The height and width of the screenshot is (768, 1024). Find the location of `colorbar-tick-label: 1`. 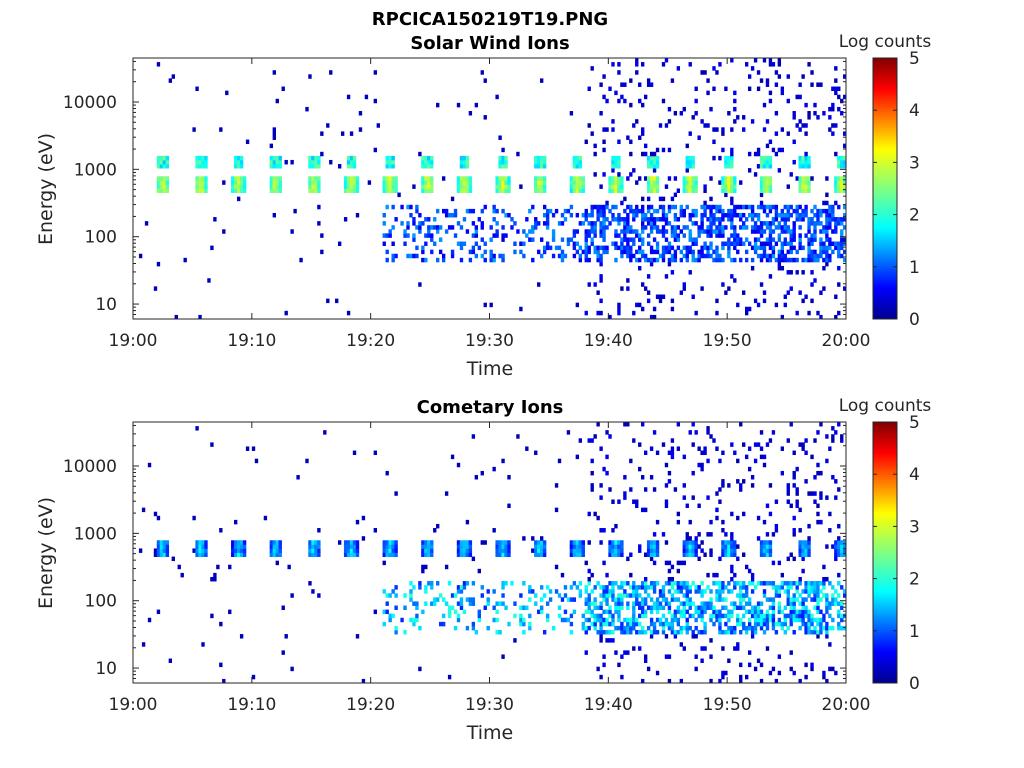

colorbar-tick-label: 1 is located at coordinates (914, 632).